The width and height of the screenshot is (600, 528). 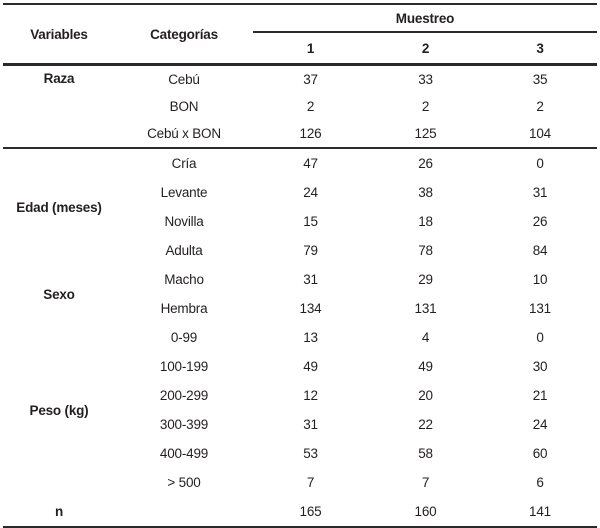 What do you see at coordinates (300, 250) in the screenshot?
I see `table-row: Adulta 79 78 84` at bounding box center [300, 250].